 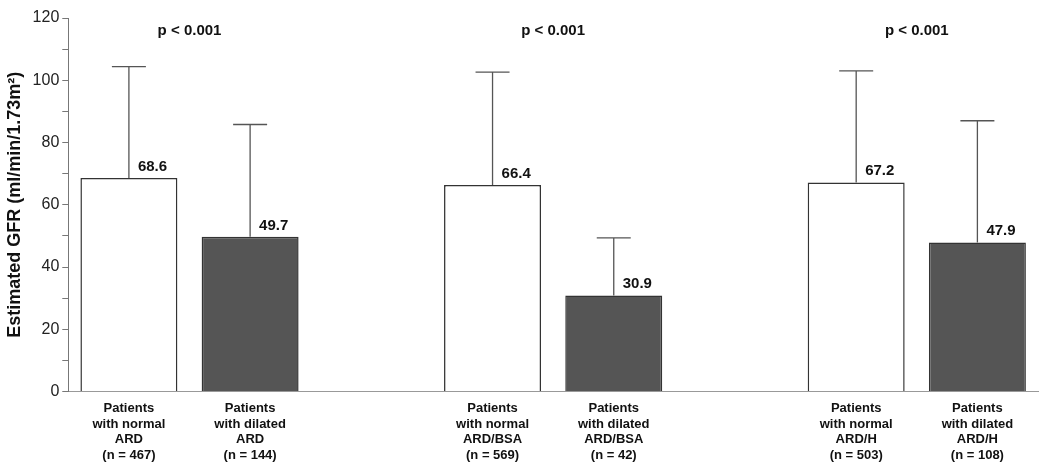 What do you see at coordinates (152, 165) in the screenshot?
I see `data-label: 68.6` at bounding box center [152, 165].